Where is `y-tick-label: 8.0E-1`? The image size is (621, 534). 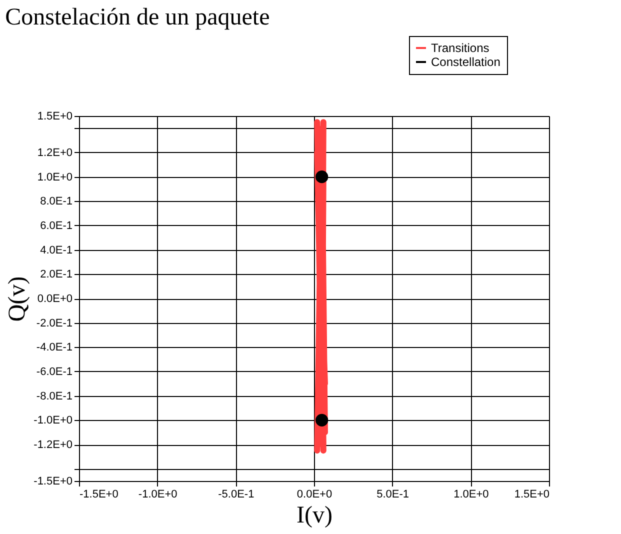
y-tick-label: 8.0E-1 is located at coordinates (56, 202).